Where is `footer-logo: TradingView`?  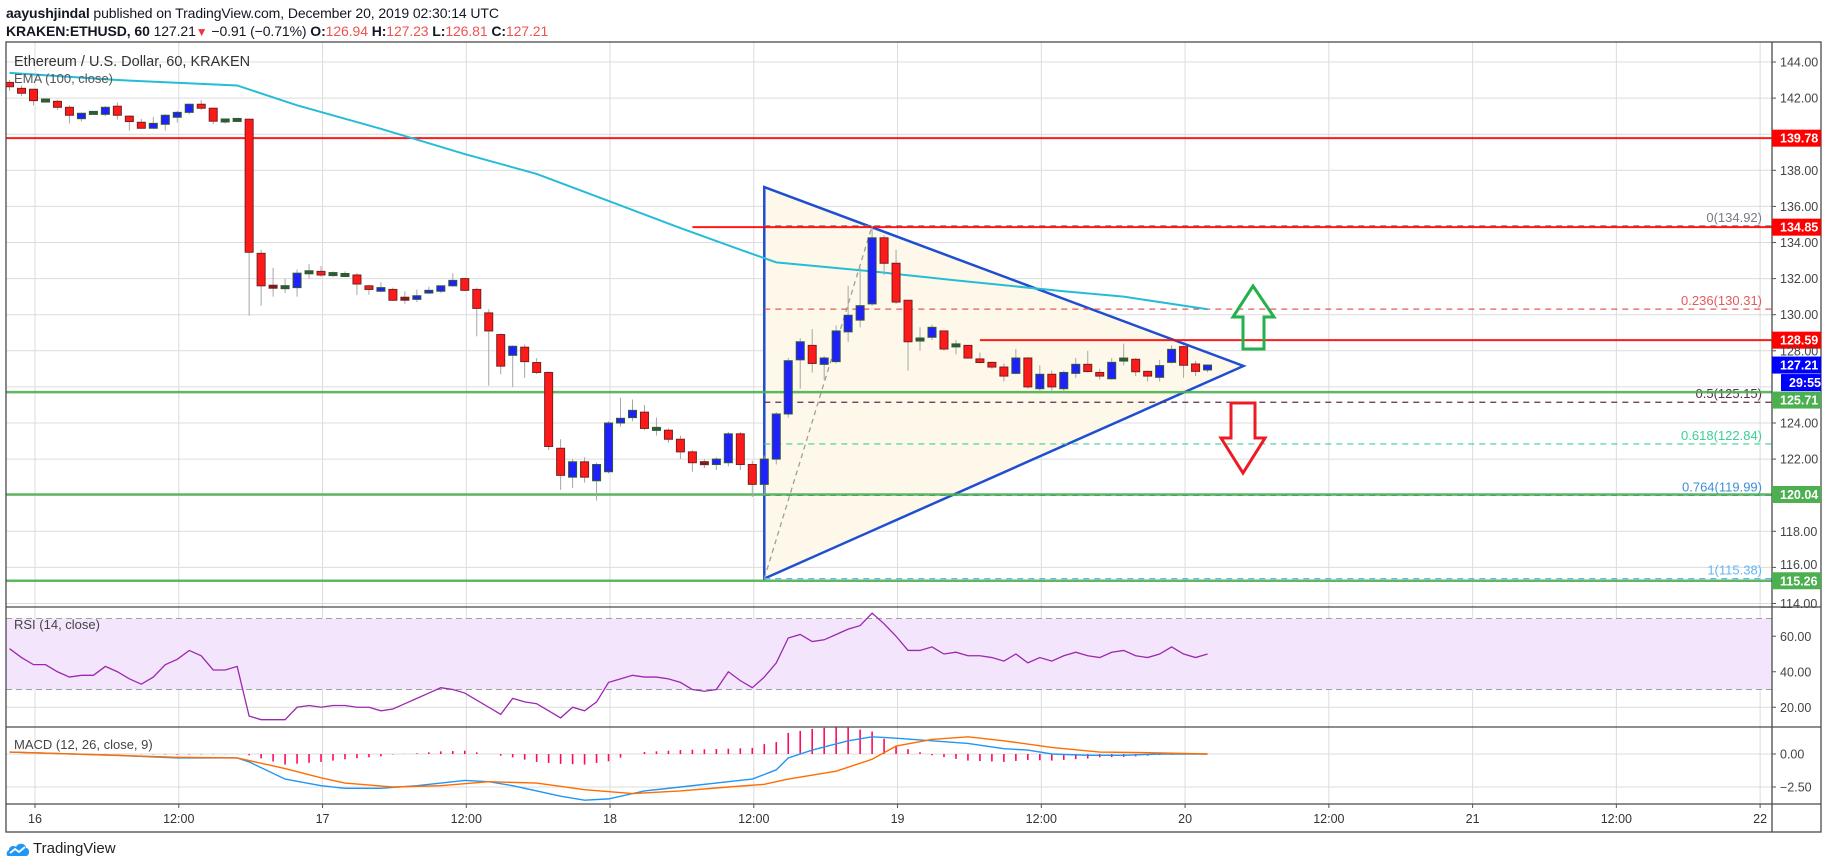
footer-logo: TradingView is located at coordinates (61, 848).